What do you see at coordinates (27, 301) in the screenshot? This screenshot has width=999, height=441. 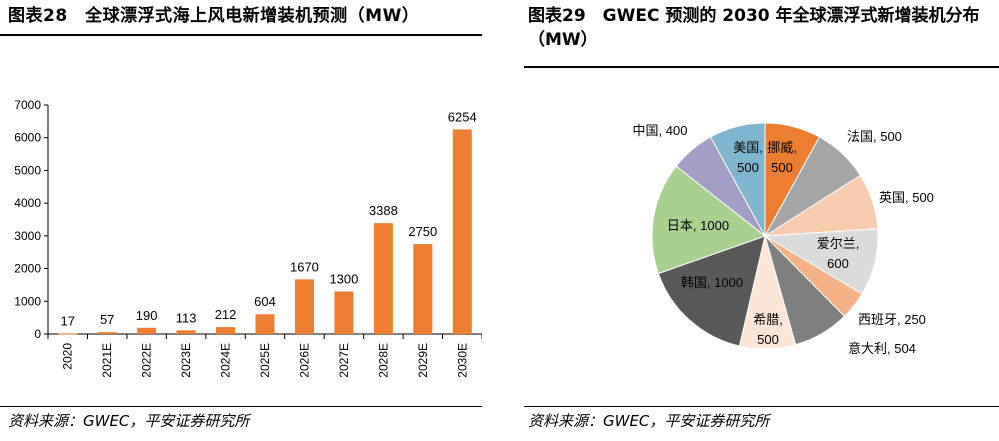 I see `y-tick-label: 1000` at bounding box center [27, 301].